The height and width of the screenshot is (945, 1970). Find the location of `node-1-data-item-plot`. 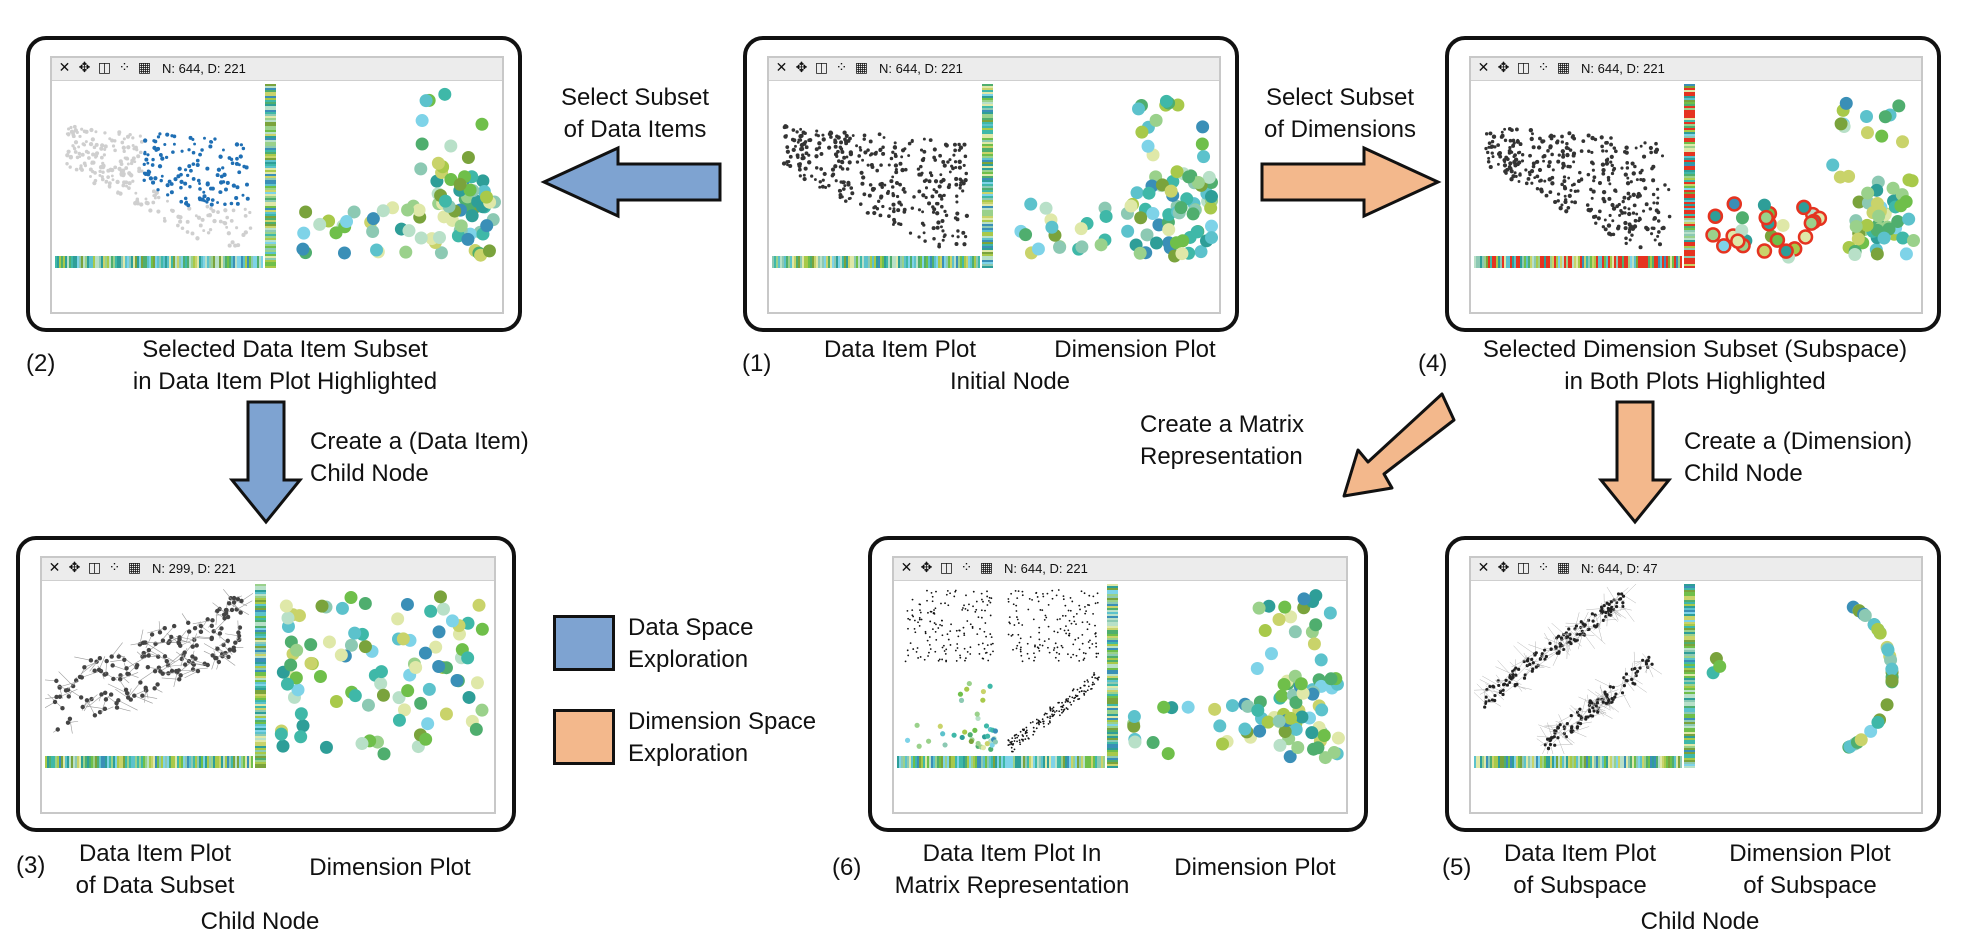

node-1-data-item-plot is located at coordinates (876, 169).